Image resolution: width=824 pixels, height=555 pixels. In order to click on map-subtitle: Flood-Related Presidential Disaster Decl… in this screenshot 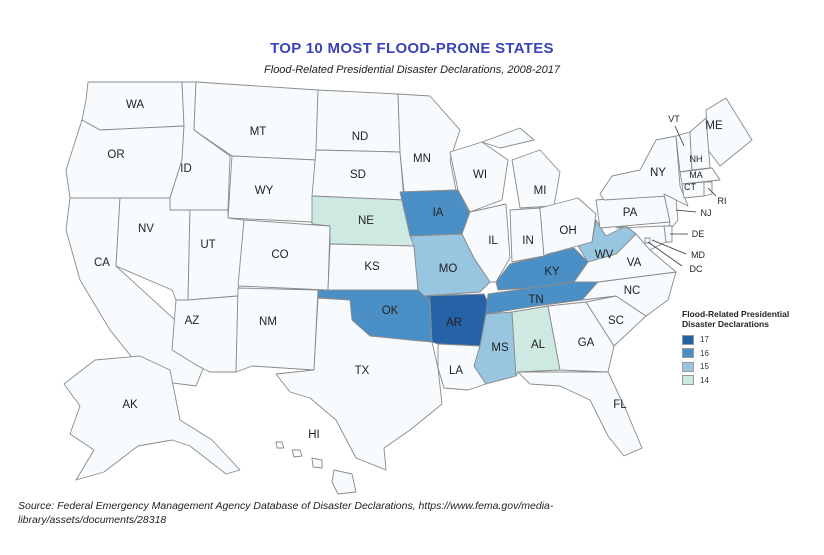, I will do `click(412, 70)`.